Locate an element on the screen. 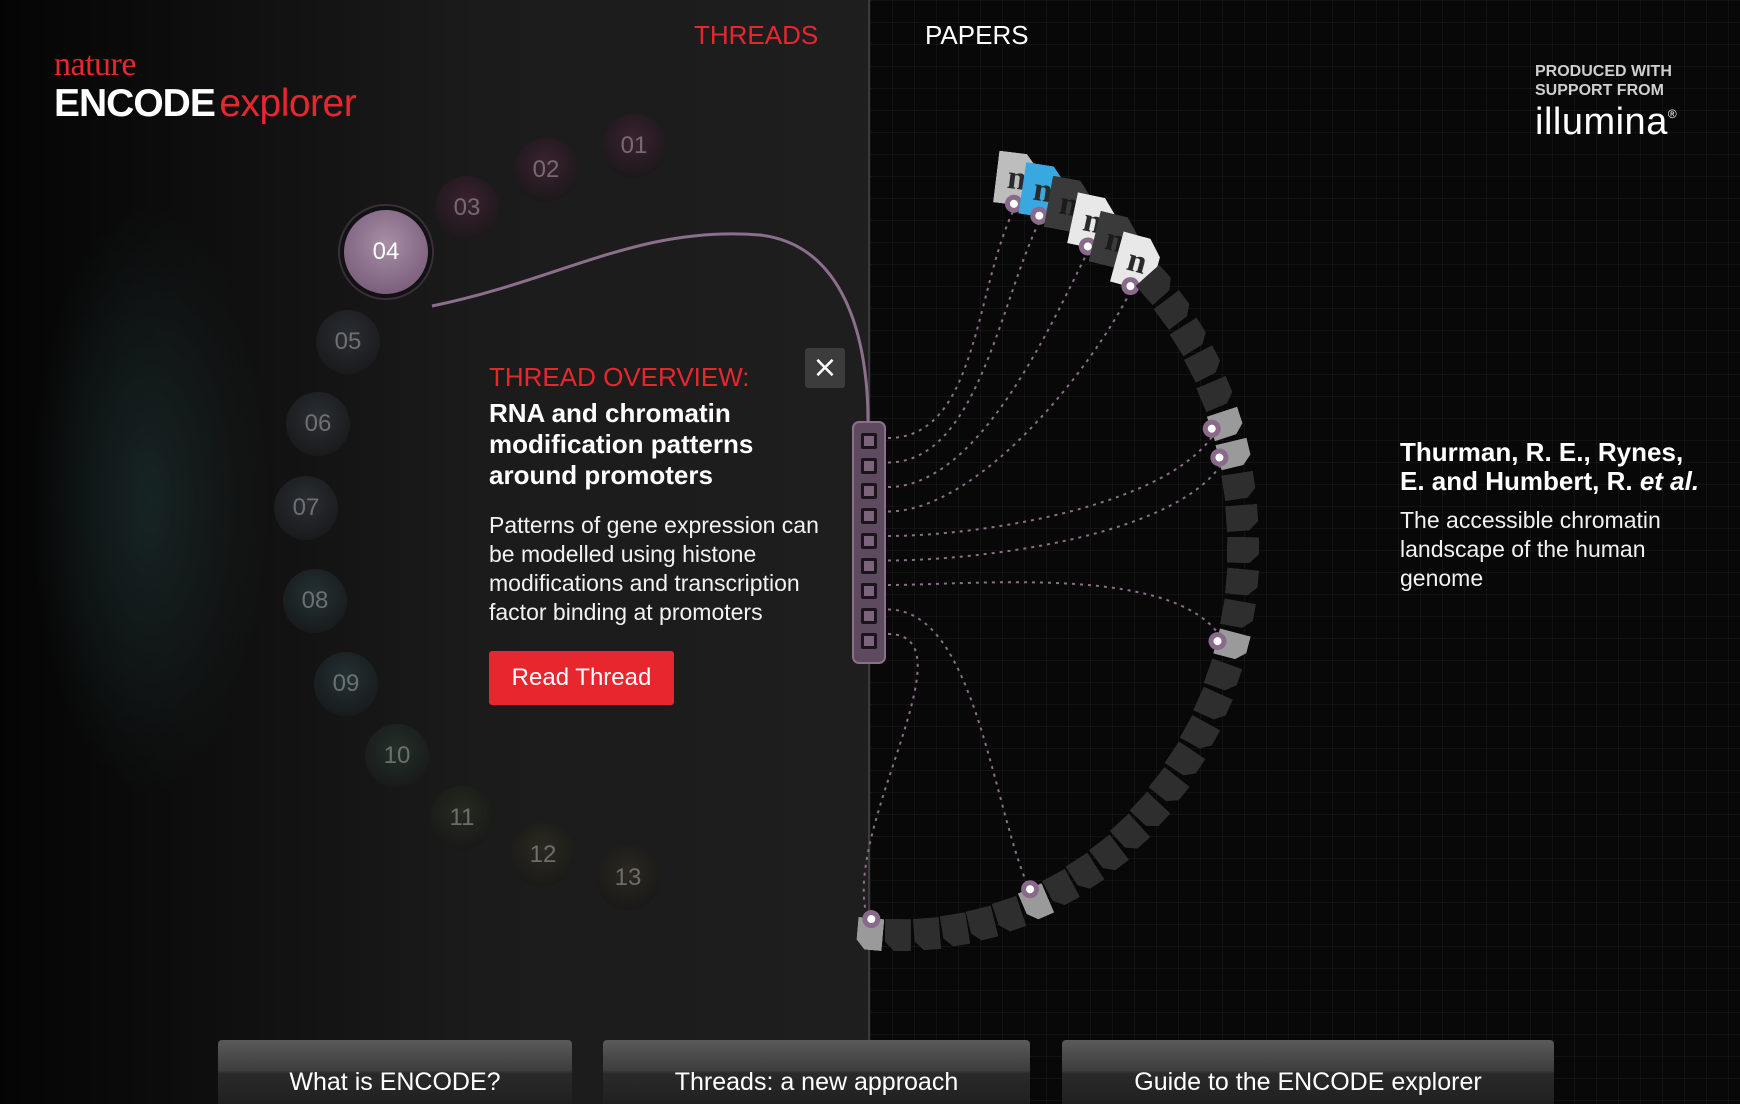 Image resolution: width=1740 pixels, height=1104 pixels. thread-03: 03 is located at coordinates (467, 208).